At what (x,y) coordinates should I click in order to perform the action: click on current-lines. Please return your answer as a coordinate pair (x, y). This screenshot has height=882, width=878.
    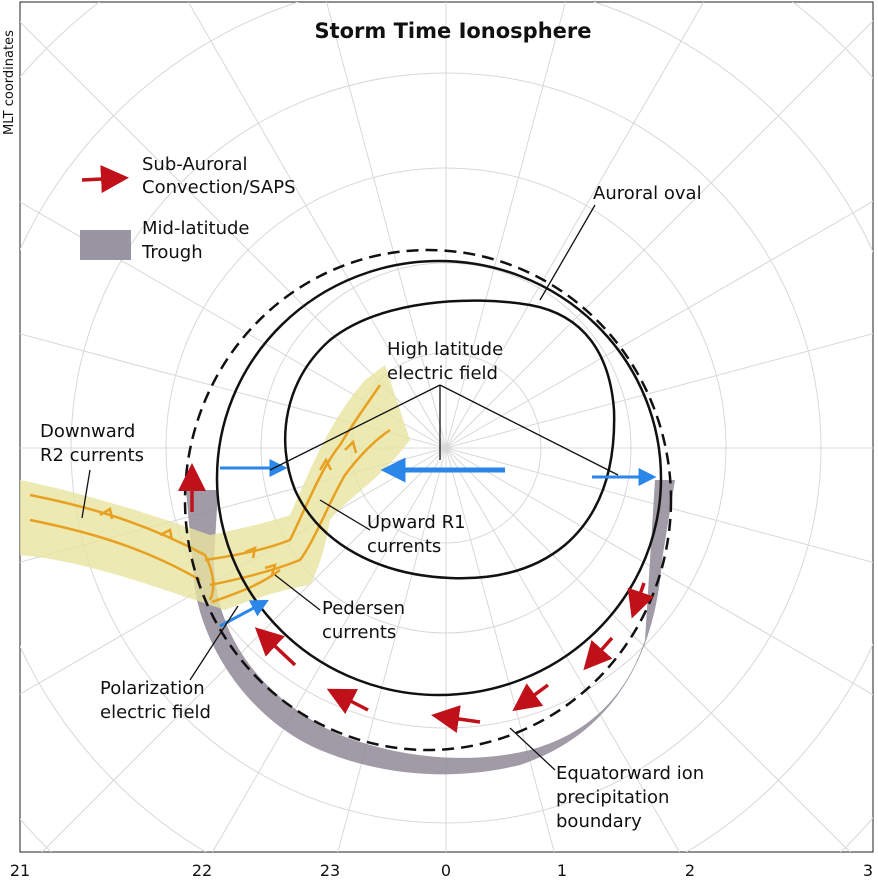
    Looking at the image, I should click on (210, 494).